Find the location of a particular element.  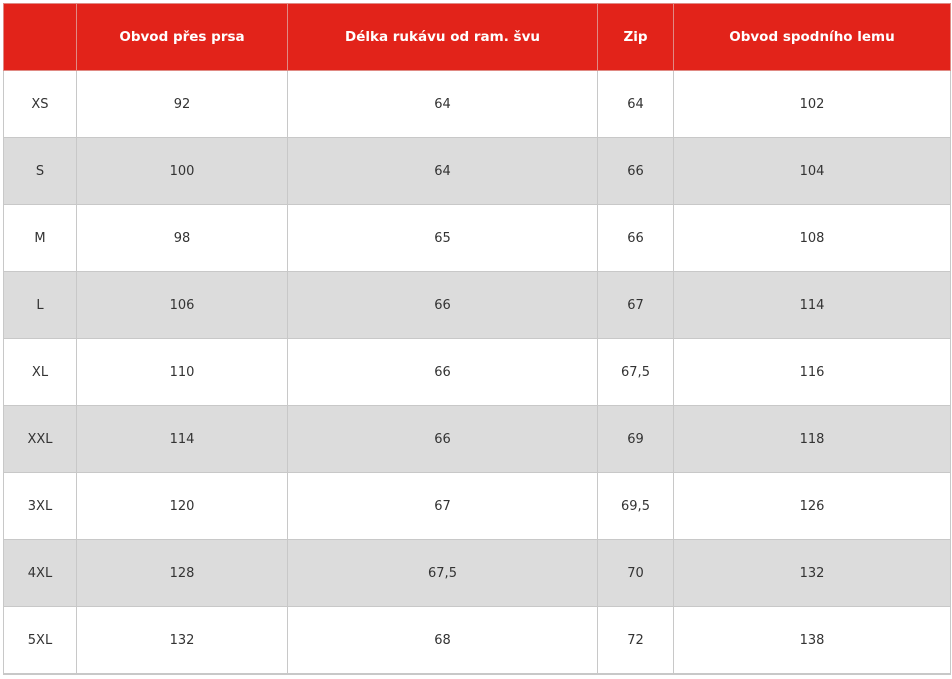

table-row: XL 110 66 67,5 116 is located at coordinates (477, 372).